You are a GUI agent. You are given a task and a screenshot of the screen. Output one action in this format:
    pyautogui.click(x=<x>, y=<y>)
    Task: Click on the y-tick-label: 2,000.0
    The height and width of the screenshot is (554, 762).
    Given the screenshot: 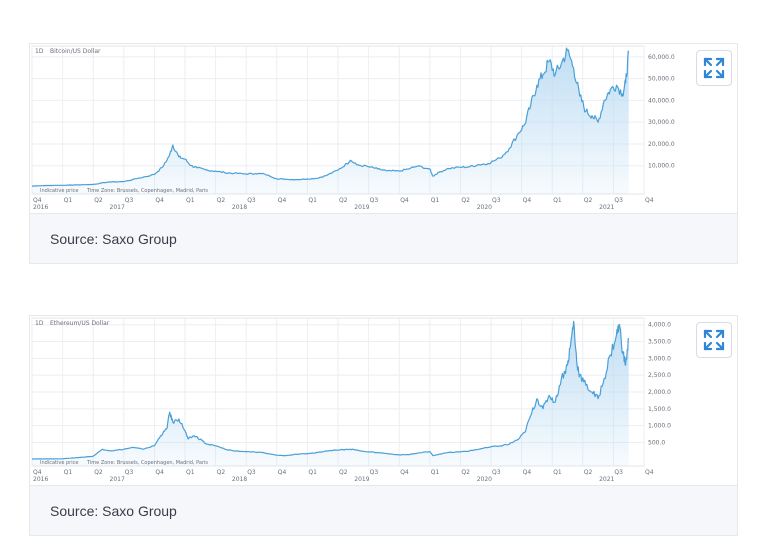 What is the action you would take?
    pyautogui.click(x=659, y=392)
    